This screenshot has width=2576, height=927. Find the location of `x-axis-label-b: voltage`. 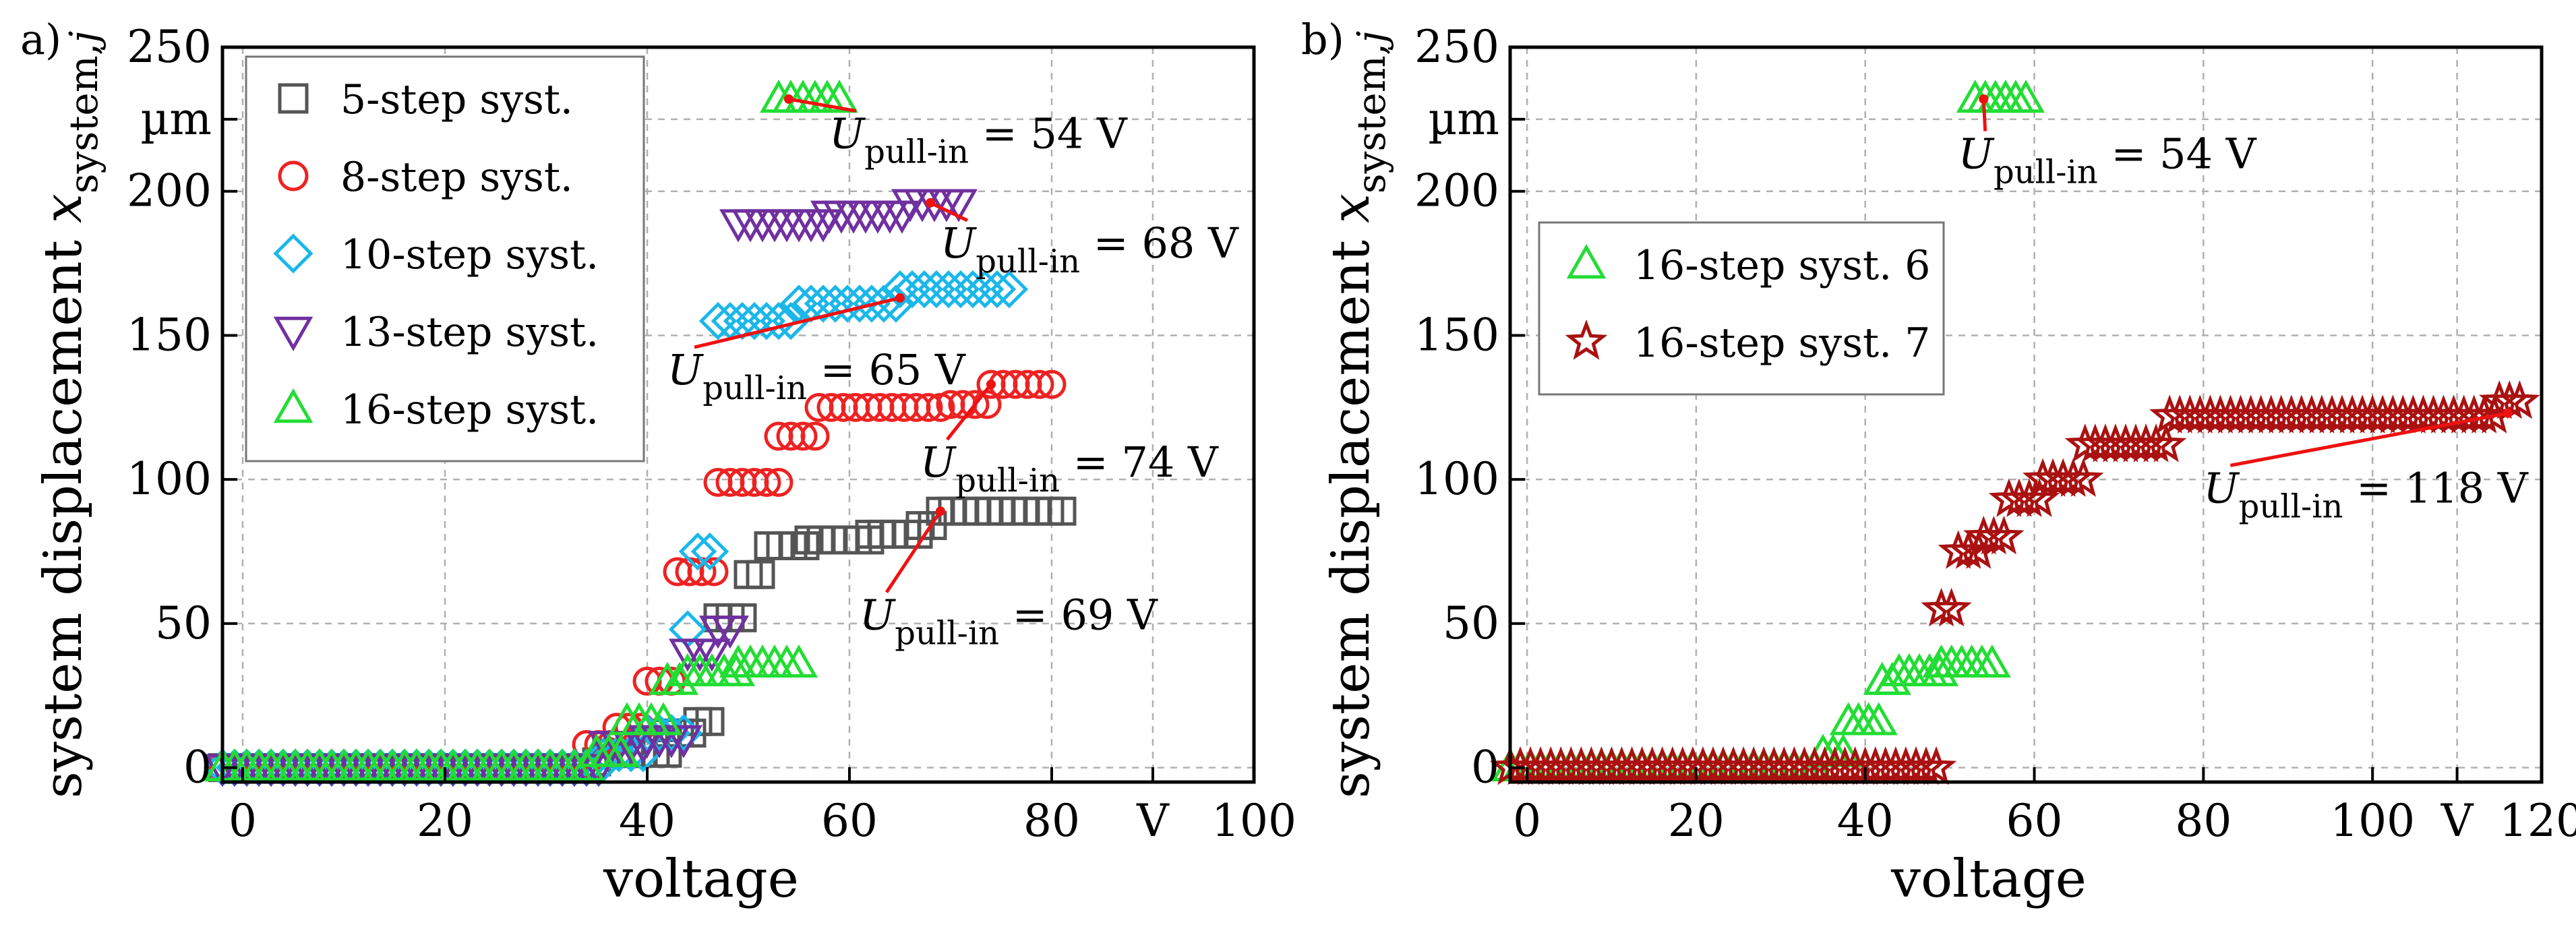

x-axis-label-b: voltage is located at coordinates (1988, 879).